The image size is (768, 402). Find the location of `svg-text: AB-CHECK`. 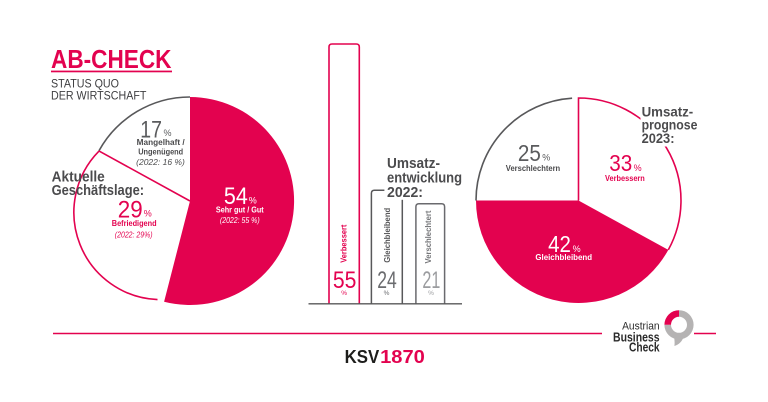

svg-text: AB-CHECK is located at coordinates (111, 59).